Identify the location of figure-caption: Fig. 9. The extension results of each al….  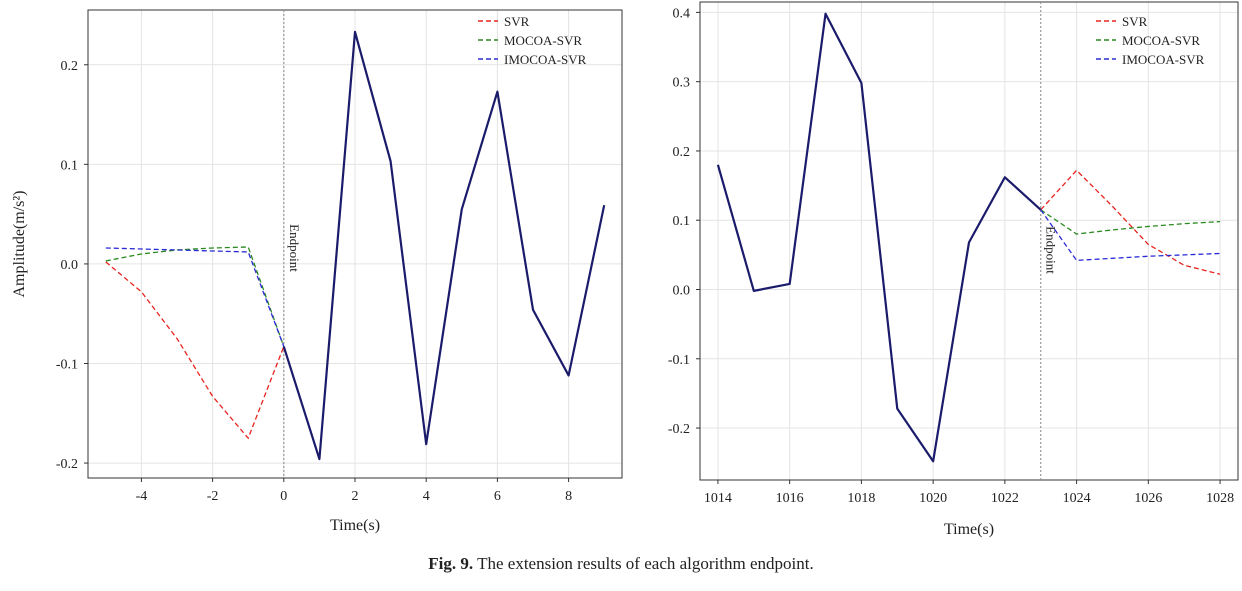
(621, 564).